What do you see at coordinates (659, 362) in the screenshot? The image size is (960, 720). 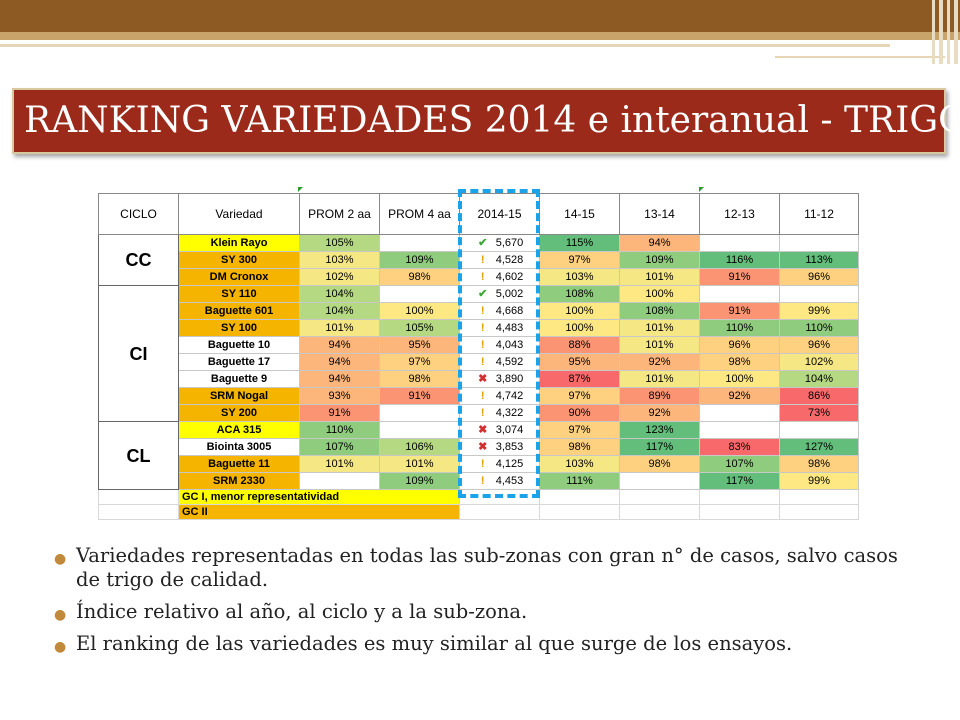 I see `season-13-14-cell: 92%` at bounding box center [659, 362].